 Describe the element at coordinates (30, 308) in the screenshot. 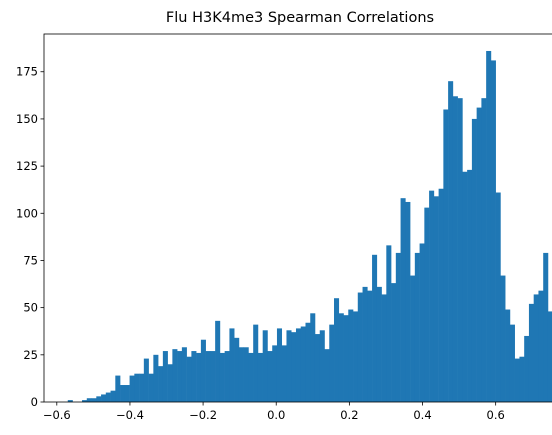

I see `y-tick-label: 50` at that location.